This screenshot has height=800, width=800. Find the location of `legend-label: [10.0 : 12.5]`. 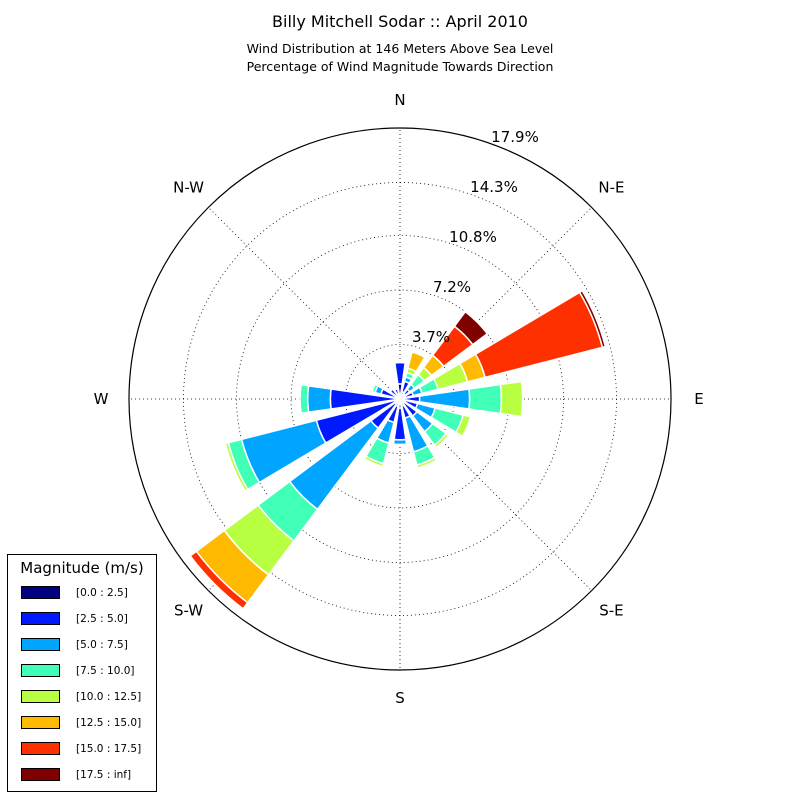

legend-label: [10.0 : 12.5] is located at coordinates (109, 697).